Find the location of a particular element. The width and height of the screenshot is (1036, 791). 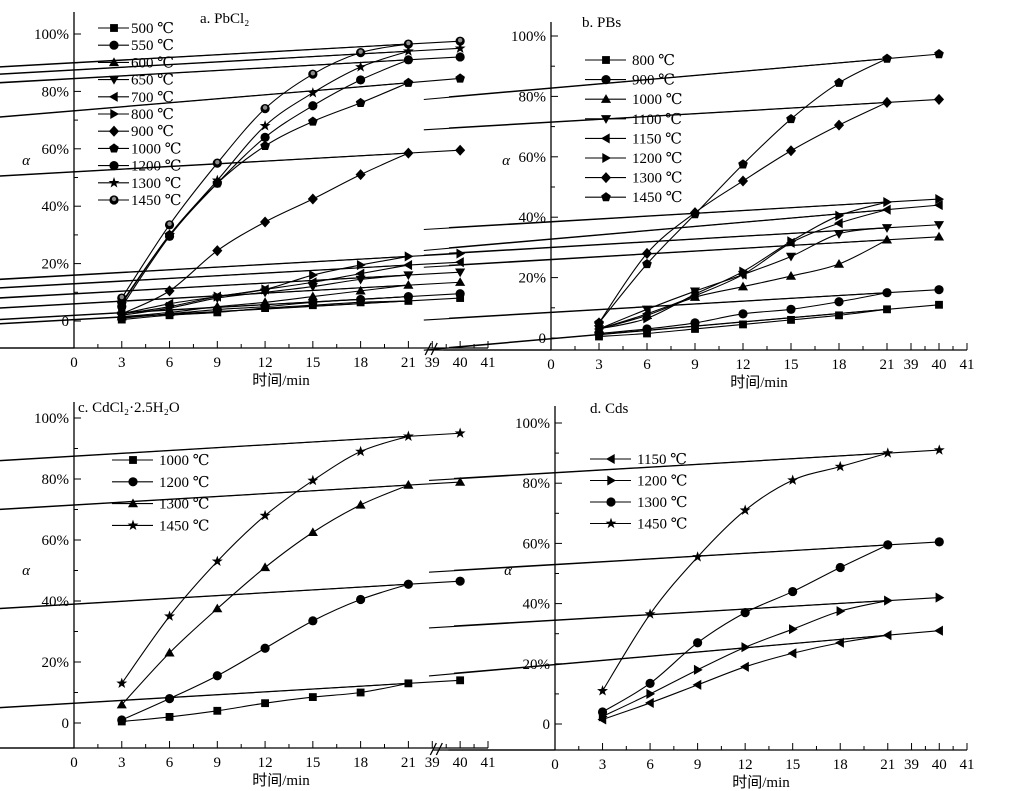

legend-marker-highlight is located at coordinates (114, 199).